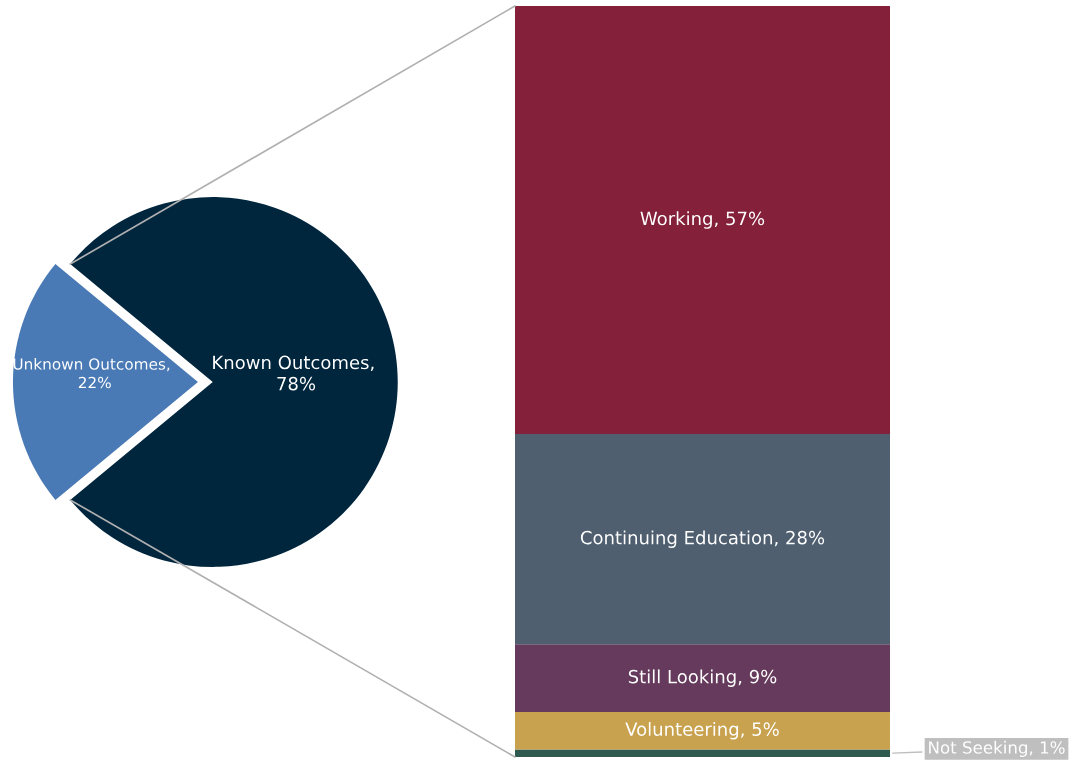 The height and width of the screenshot is (763, 1092). I want to click on data-label: Not Seeking, 1%, so click(997, 748).